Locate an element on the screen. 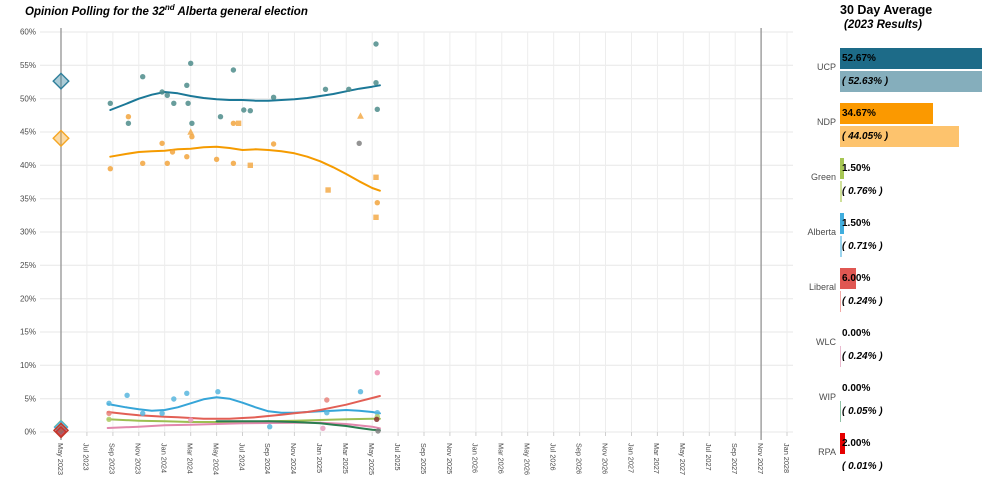 The image size is (1000, 500). result-value: ( 0.76% ) is located at coordinates (862, 191).